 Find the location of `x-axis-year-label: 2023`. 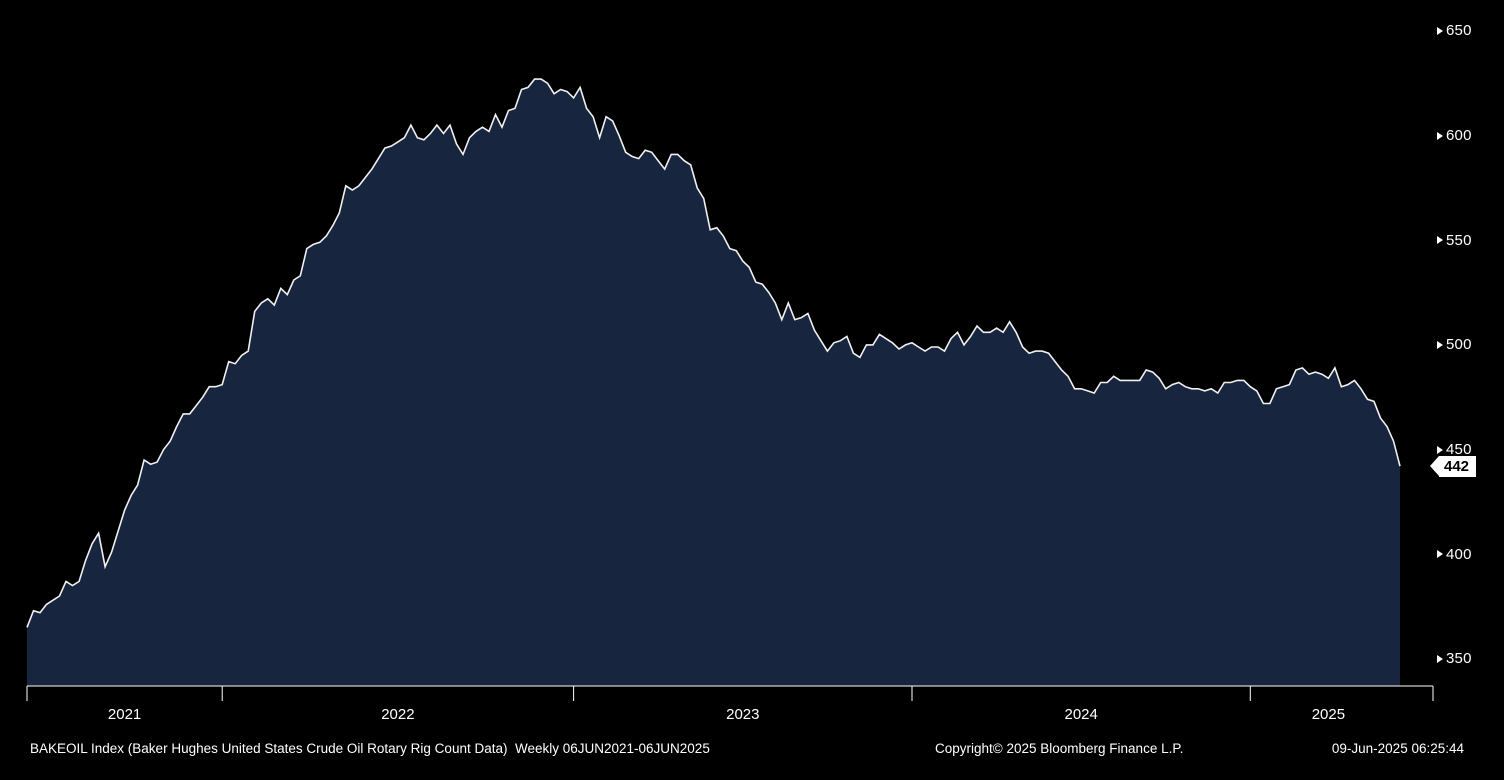

x-axis-year-label: 2023 is located at coordinates (743, 714).